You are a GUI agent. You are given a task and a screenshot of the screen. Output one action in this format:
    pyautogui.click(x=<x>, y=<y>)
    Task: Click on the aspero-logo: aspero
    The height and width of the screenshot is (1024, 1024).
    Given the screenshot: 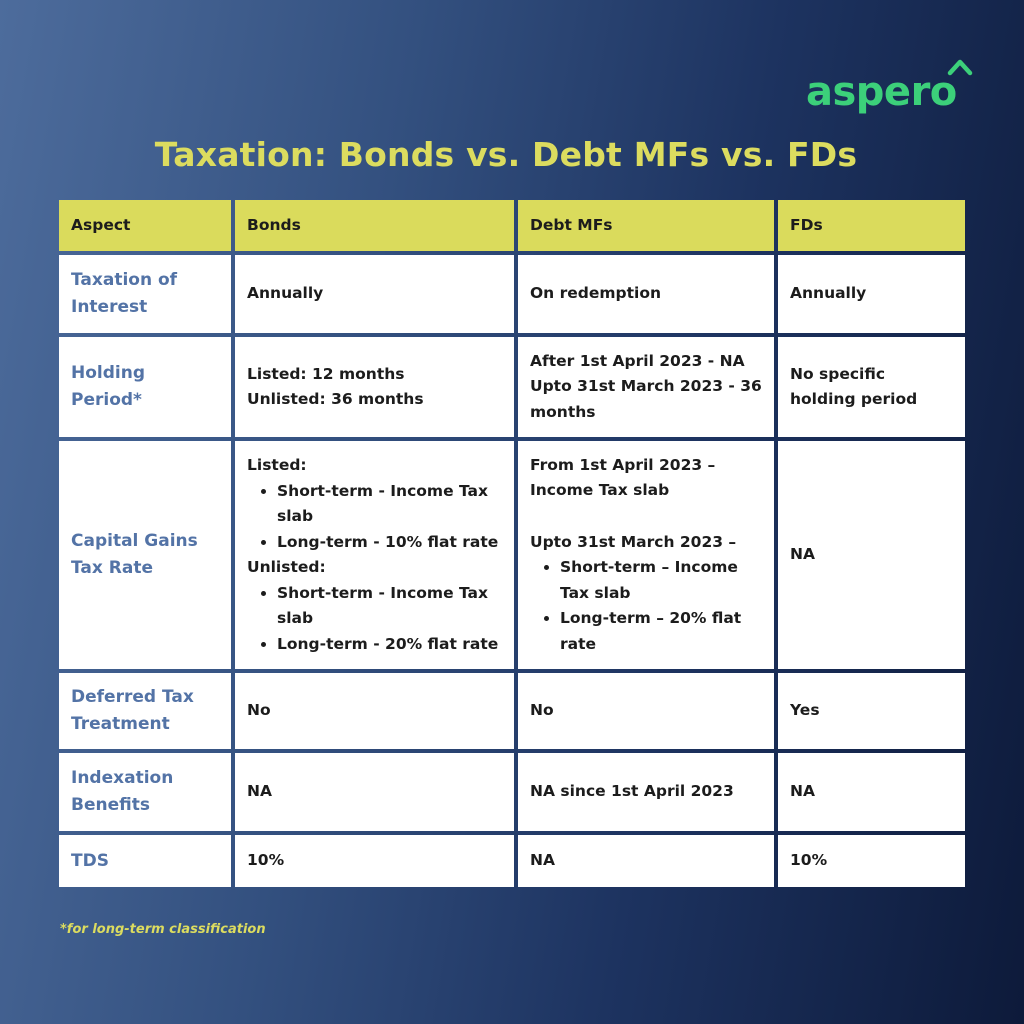 What is the action you would take?
    pyautogui.click(x=891, y=88)
    